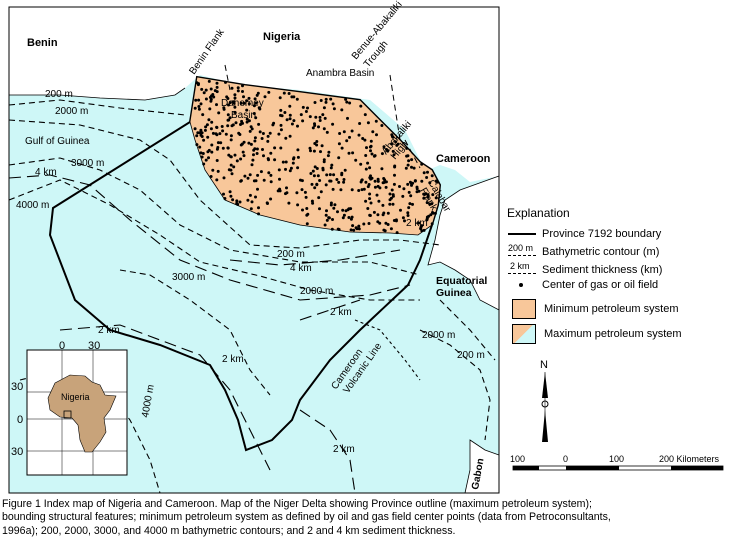  I want to click on legend-sediment: 2 km Sediment thickness (km), so click(585, 269).